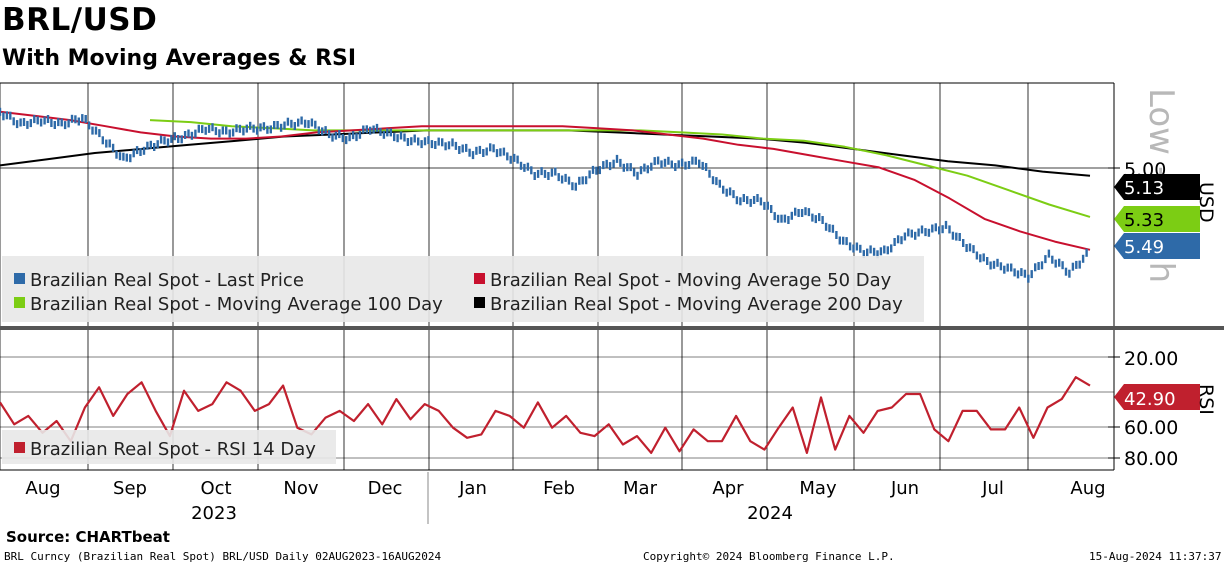  Describe the element at coordinates (173, 449) in the screenshot. I see `legend-label-rsi: Brazilian Real Spot - RSI 14 Day` at that location.